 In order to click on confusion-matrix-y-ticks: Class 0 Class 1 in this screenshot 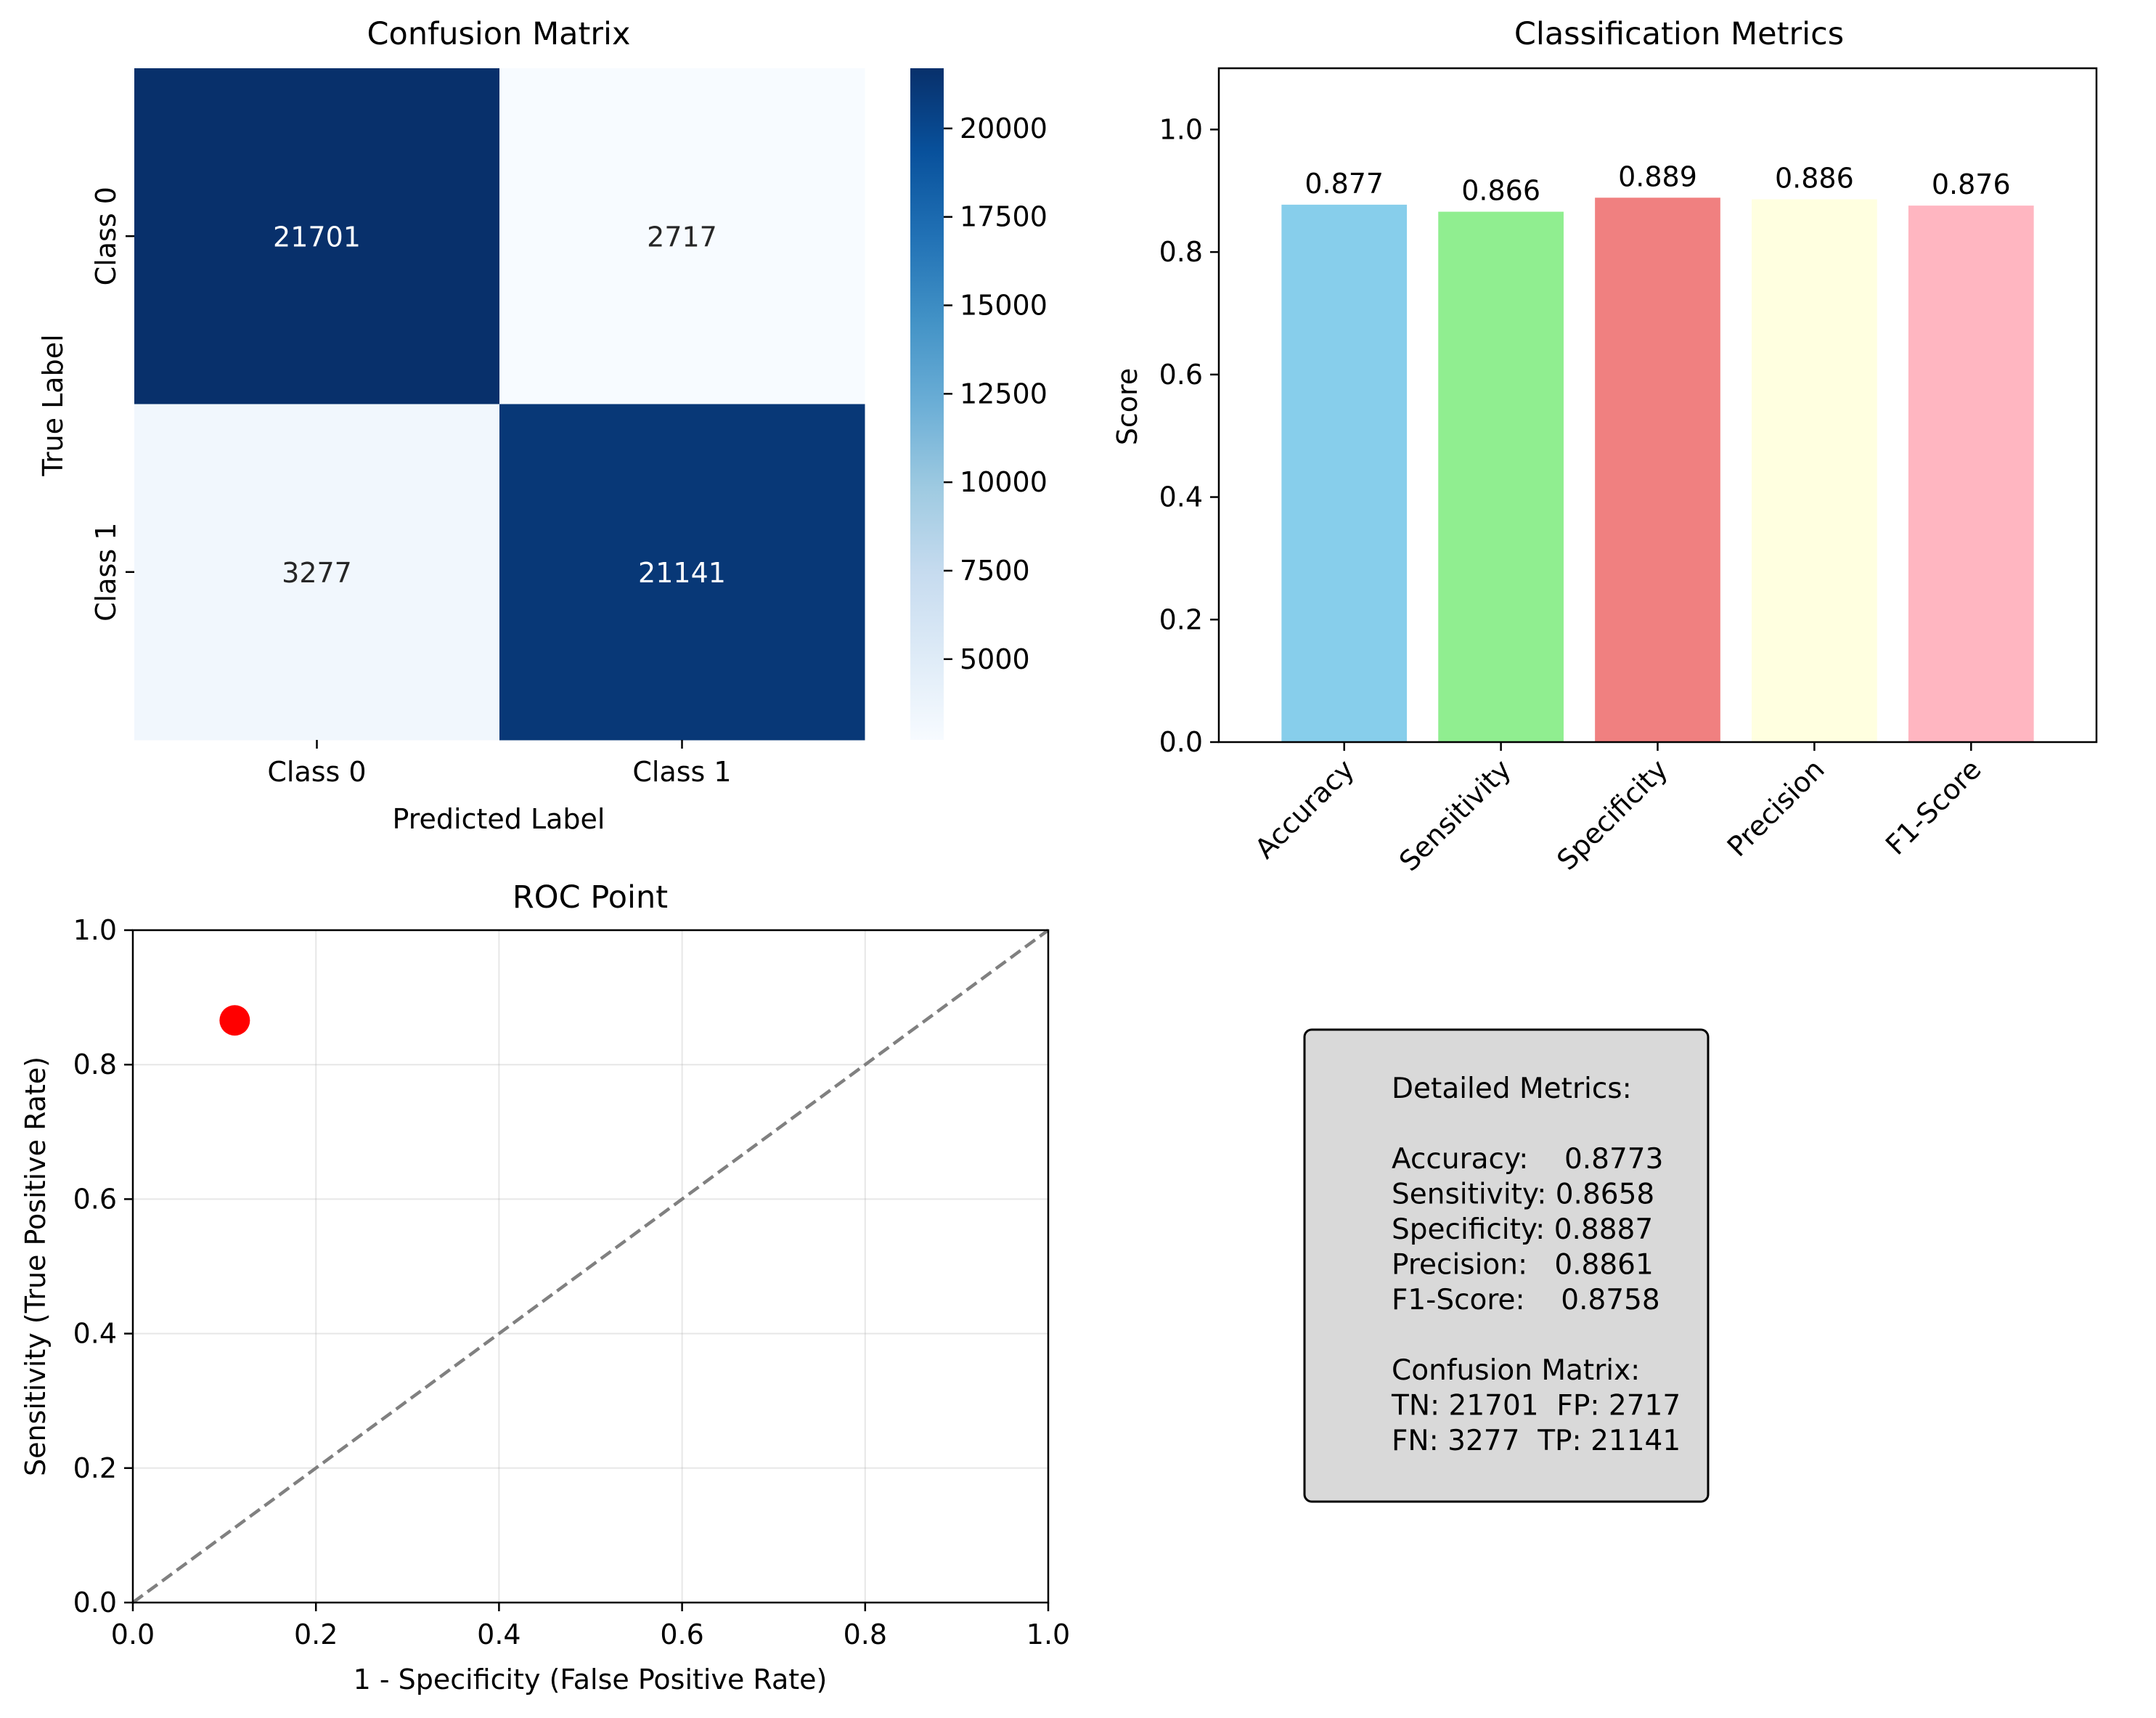, I will do `click(112, 404)`.